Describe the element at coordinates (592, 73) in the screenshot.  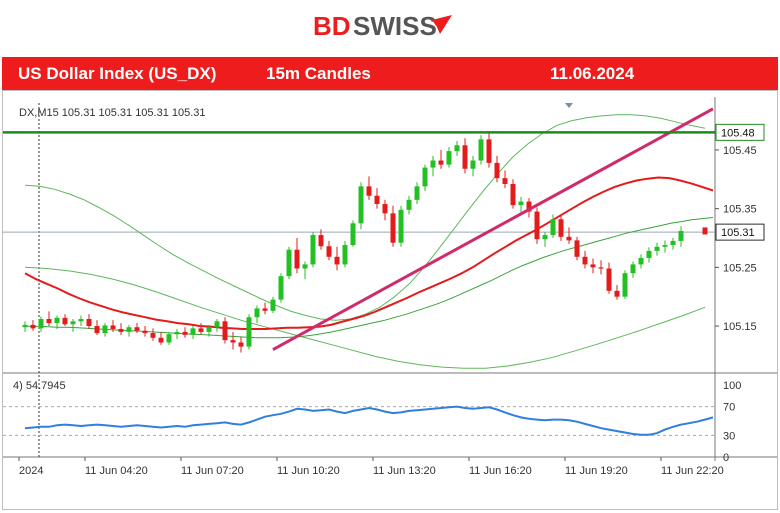
I see `date-label: 11.06.2024` at that location.